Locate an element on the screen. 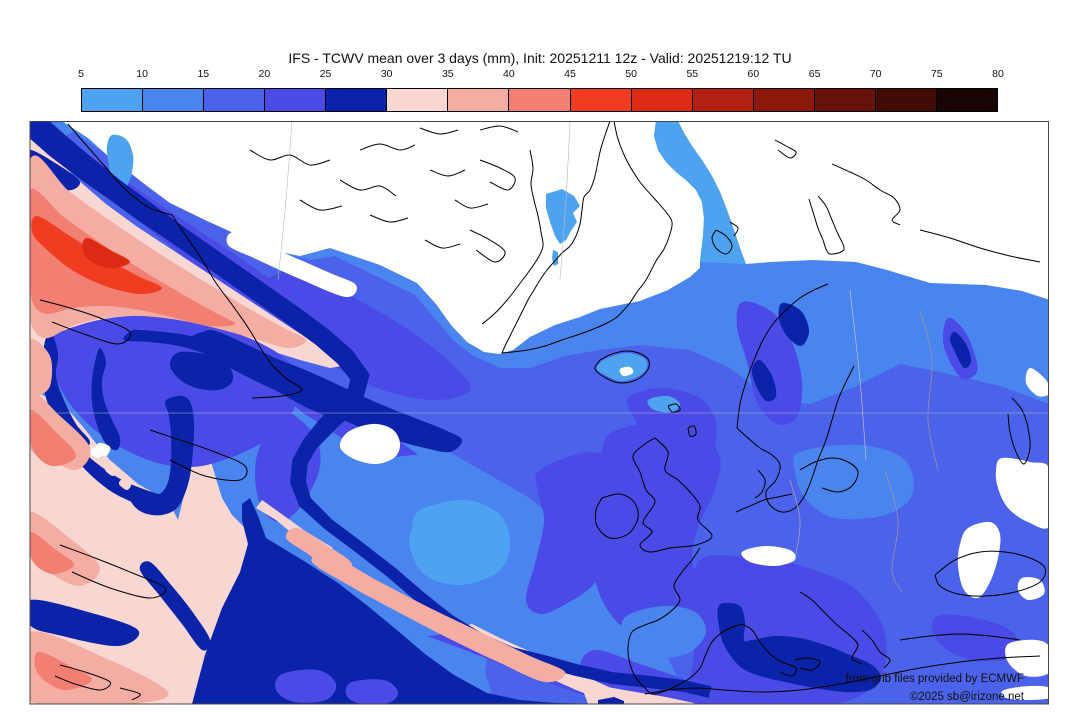  svg-text: ©2025 sb@irizone.net is located at coordinates (967, 697).